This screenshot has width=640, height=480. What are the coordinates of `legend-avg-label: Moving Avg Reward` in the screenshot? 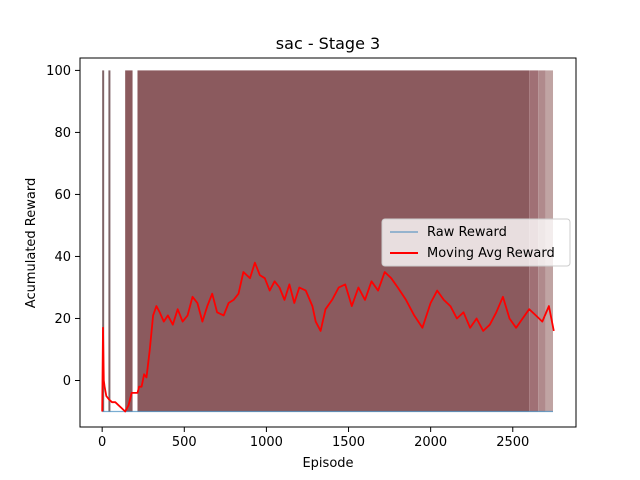 It's located at (491, 253).